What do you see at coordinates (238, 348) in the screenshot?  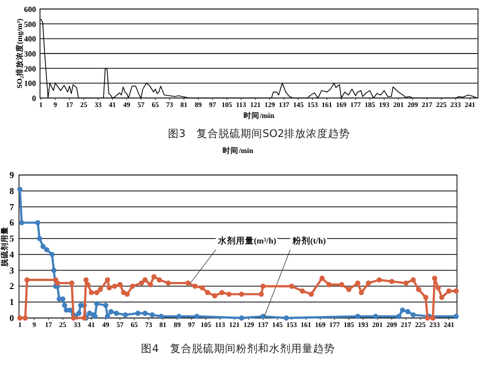 I see `text: 图4 复合脱硫期间粉剂和水剂用量趋势` at bounding box center [238, 348].